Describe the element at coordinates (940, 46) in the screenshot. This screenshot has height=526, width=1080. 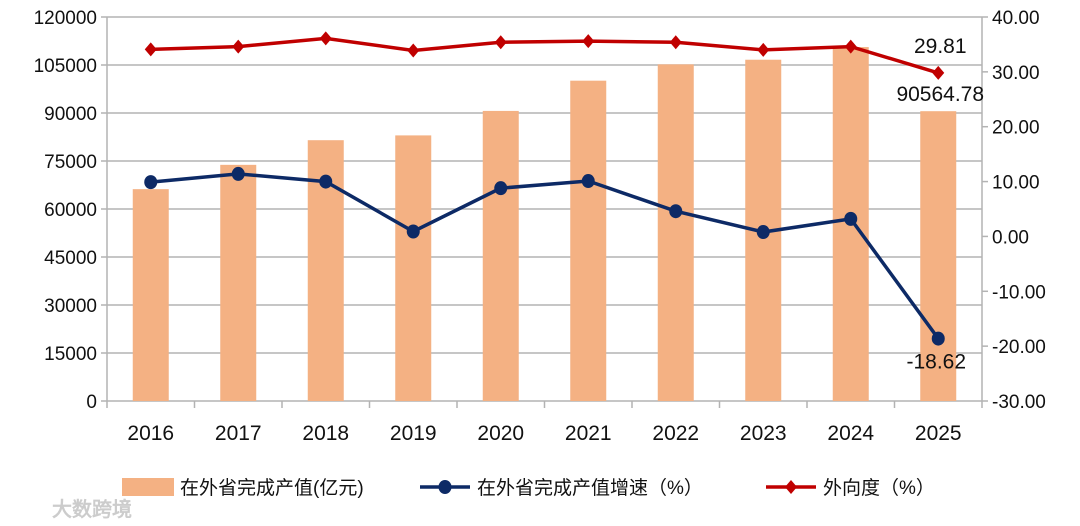
I see `outward-data-label: 29.81` at that location.